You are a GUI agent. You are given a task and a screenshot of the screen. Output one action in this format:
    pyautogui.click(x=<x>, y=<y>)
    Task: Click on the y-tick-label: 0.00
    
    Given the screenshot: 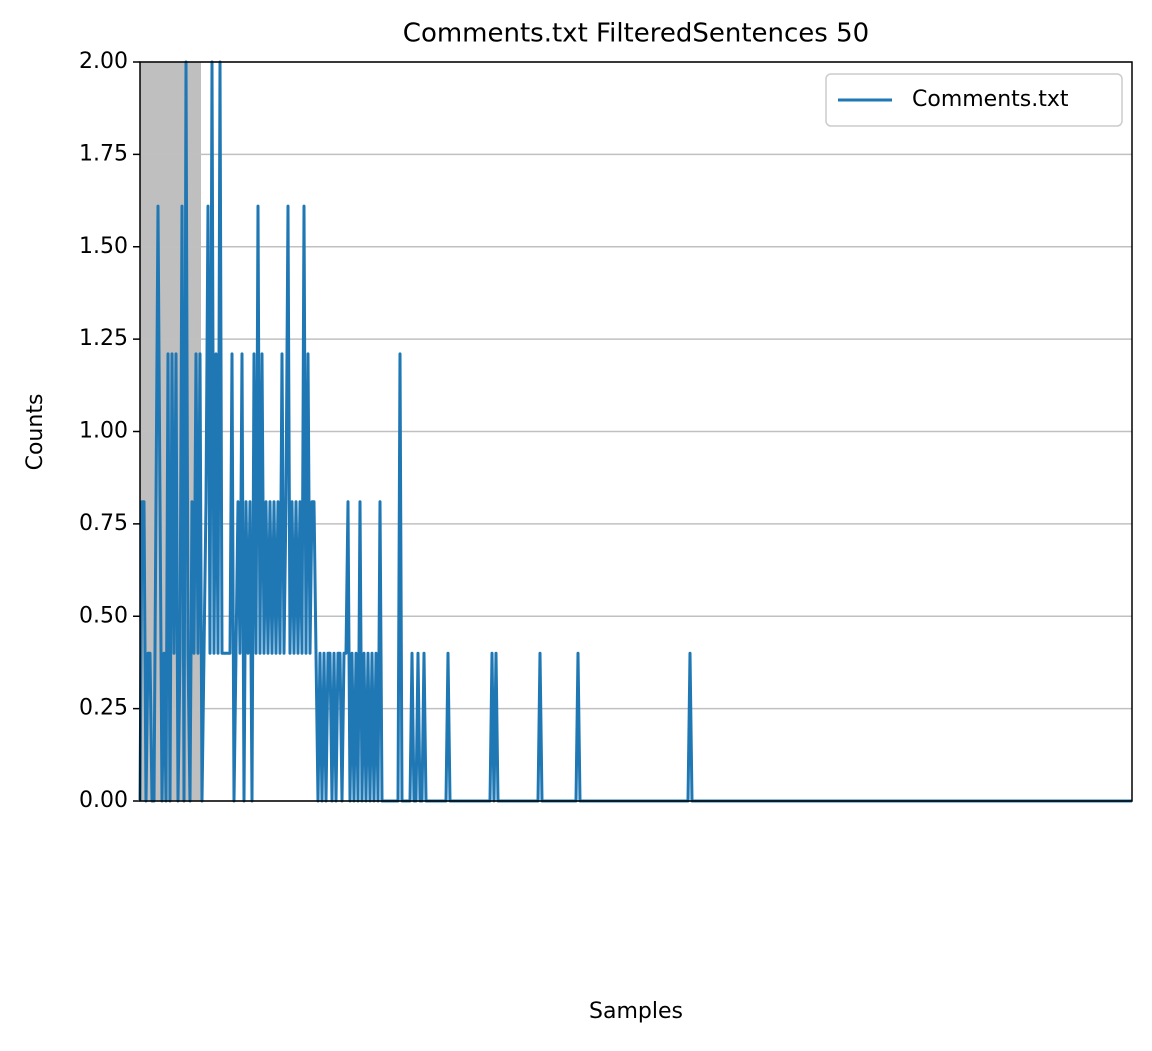 What is the action you would take?
    pyautogui.click(x=103, y=800)
    